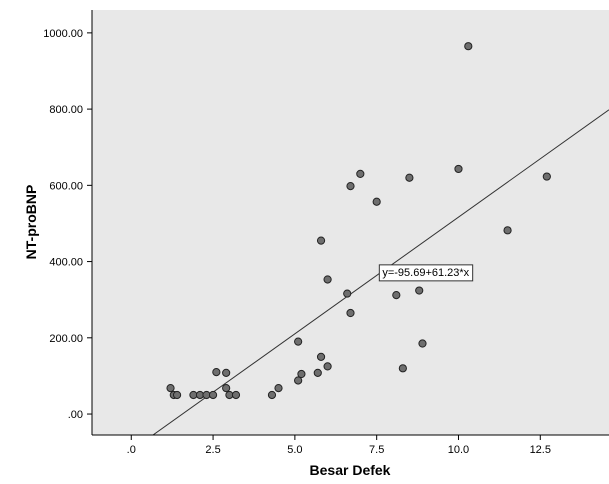 The image size is (609, 484). I want to click on x-axis-title: Besar Defek, so click(350, 470).